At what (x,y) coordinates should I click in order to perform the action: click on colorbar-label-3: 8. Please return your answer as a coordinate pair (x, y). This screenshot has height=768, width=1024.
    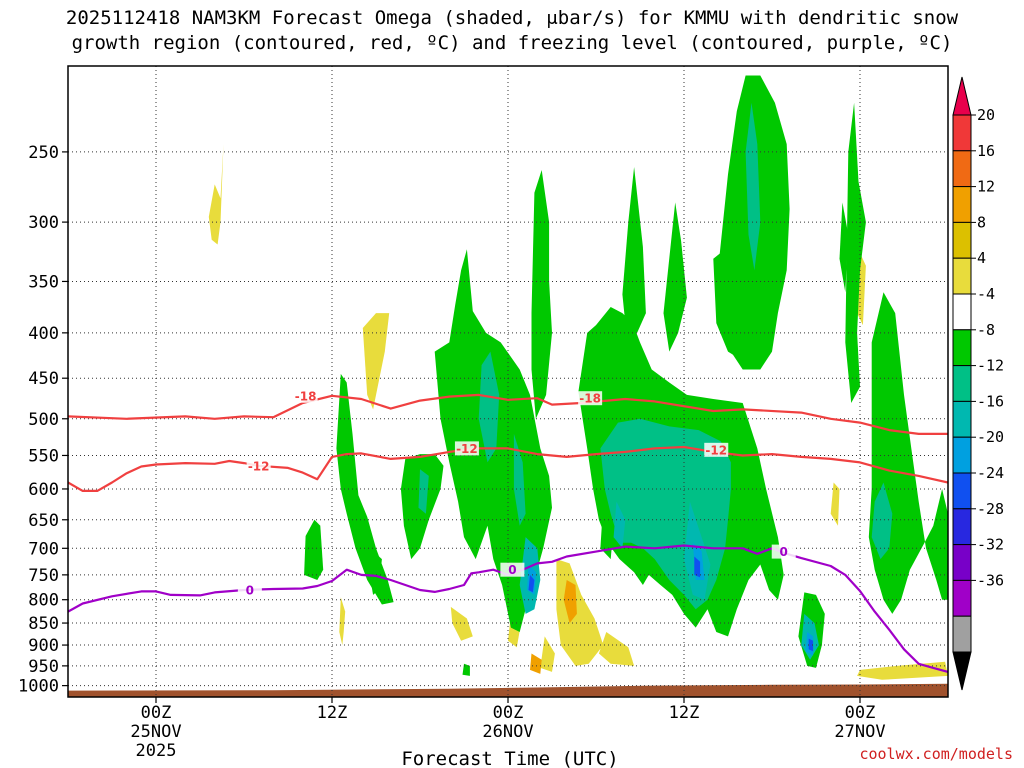
    Looking at the image, I should click on (981, 222).